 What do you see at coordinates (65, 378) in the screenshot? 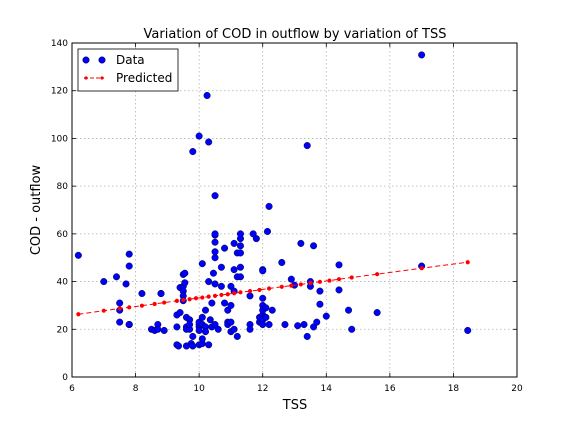
I see `y-tick-label: 0` at bounding box center [65, 378].